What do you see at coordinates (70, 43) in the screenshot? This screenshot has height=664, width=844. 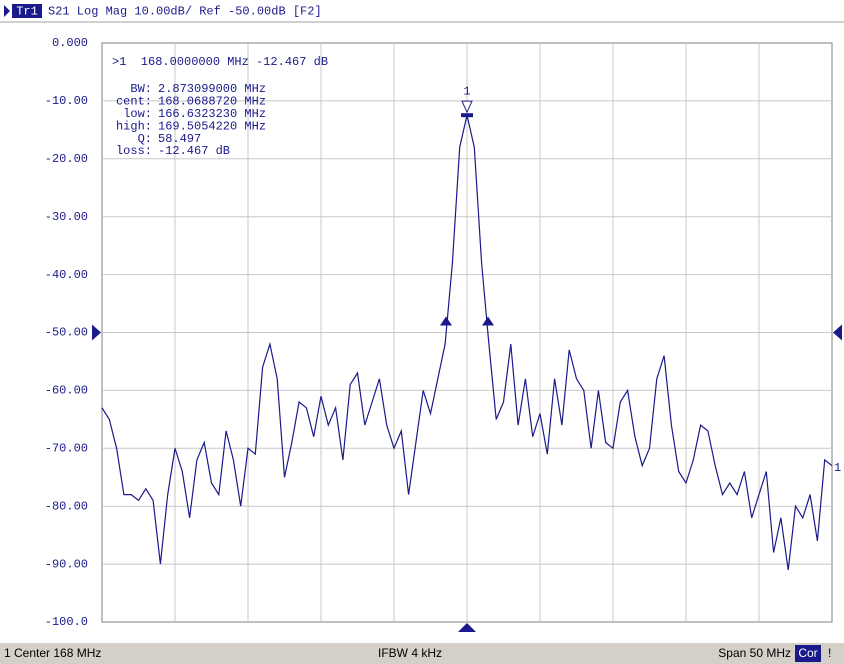 I see `y-tick-label: 0.000` at bounding box center [70, 43].